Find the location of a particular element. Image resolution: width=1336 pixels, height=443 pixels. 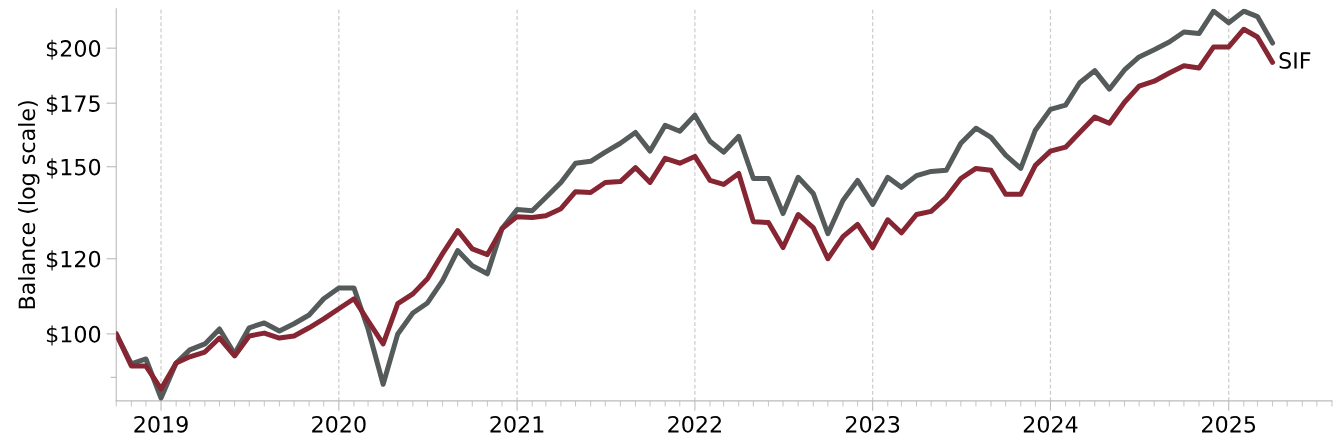

y-tick-label: $100 is located at coordinates (73, 335).